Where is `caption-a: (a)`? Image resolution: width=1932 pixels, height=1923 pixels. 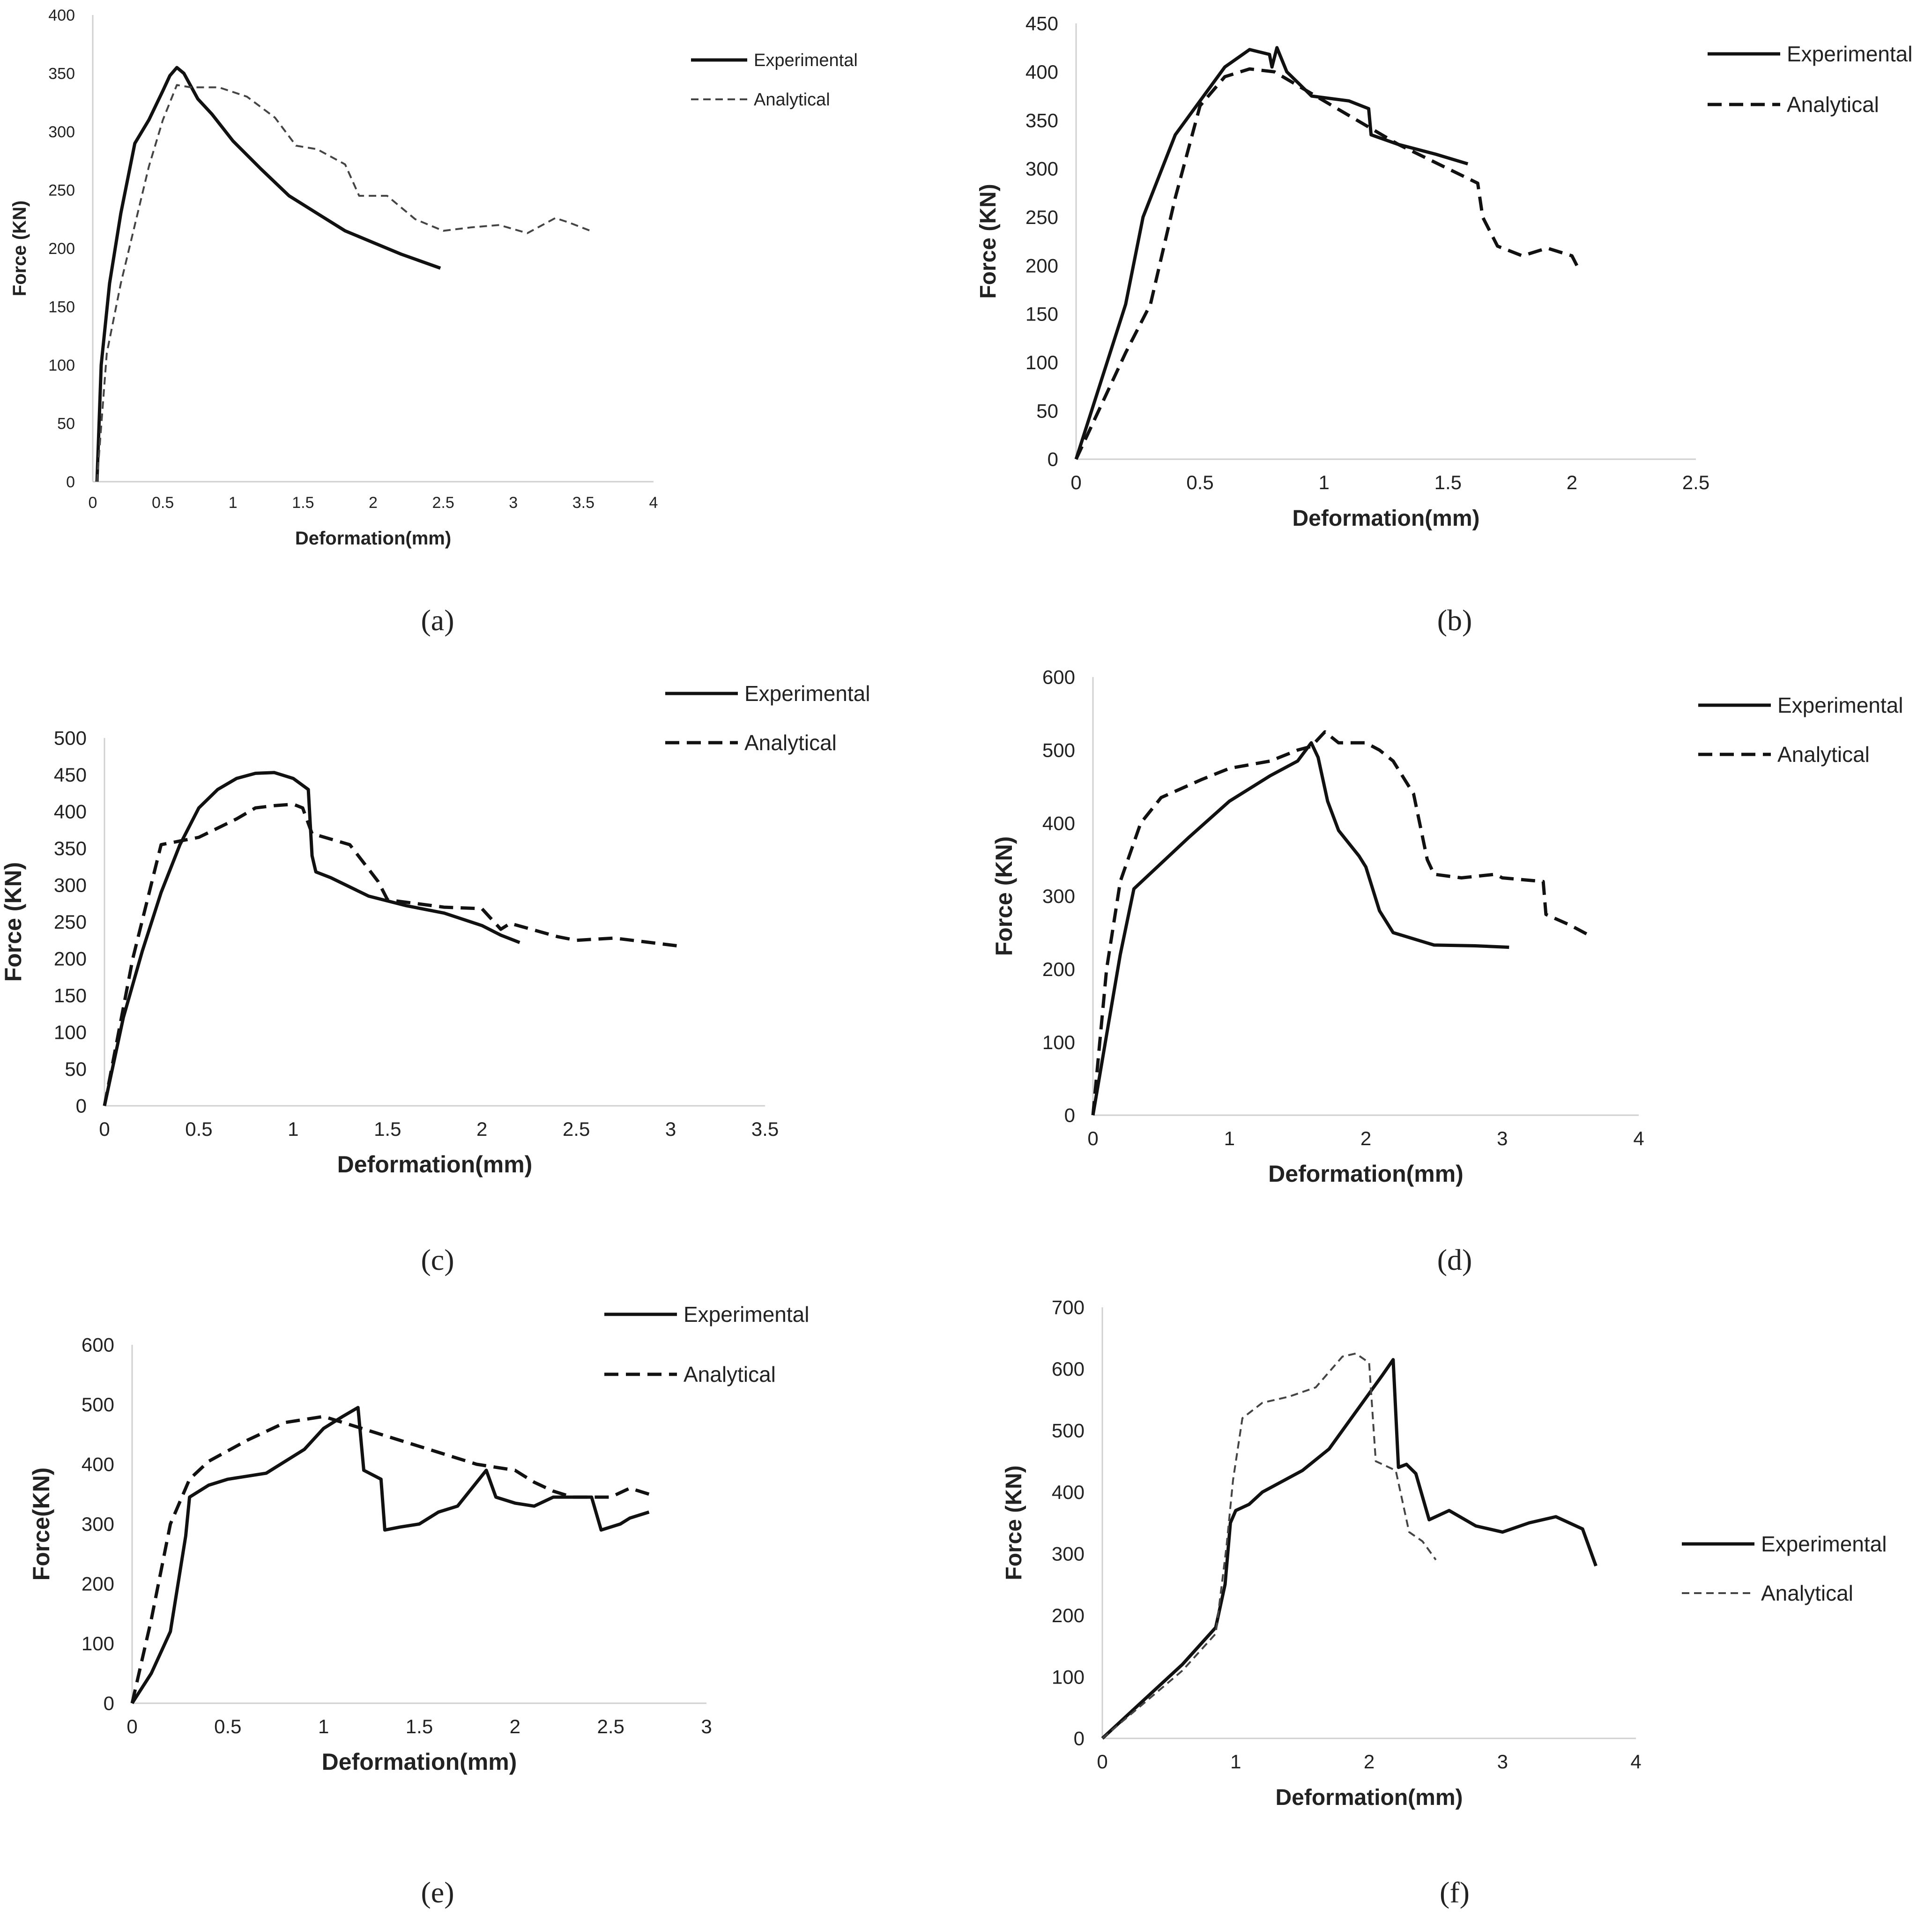
caption-a: (a) is located at coordinates (438, 621).